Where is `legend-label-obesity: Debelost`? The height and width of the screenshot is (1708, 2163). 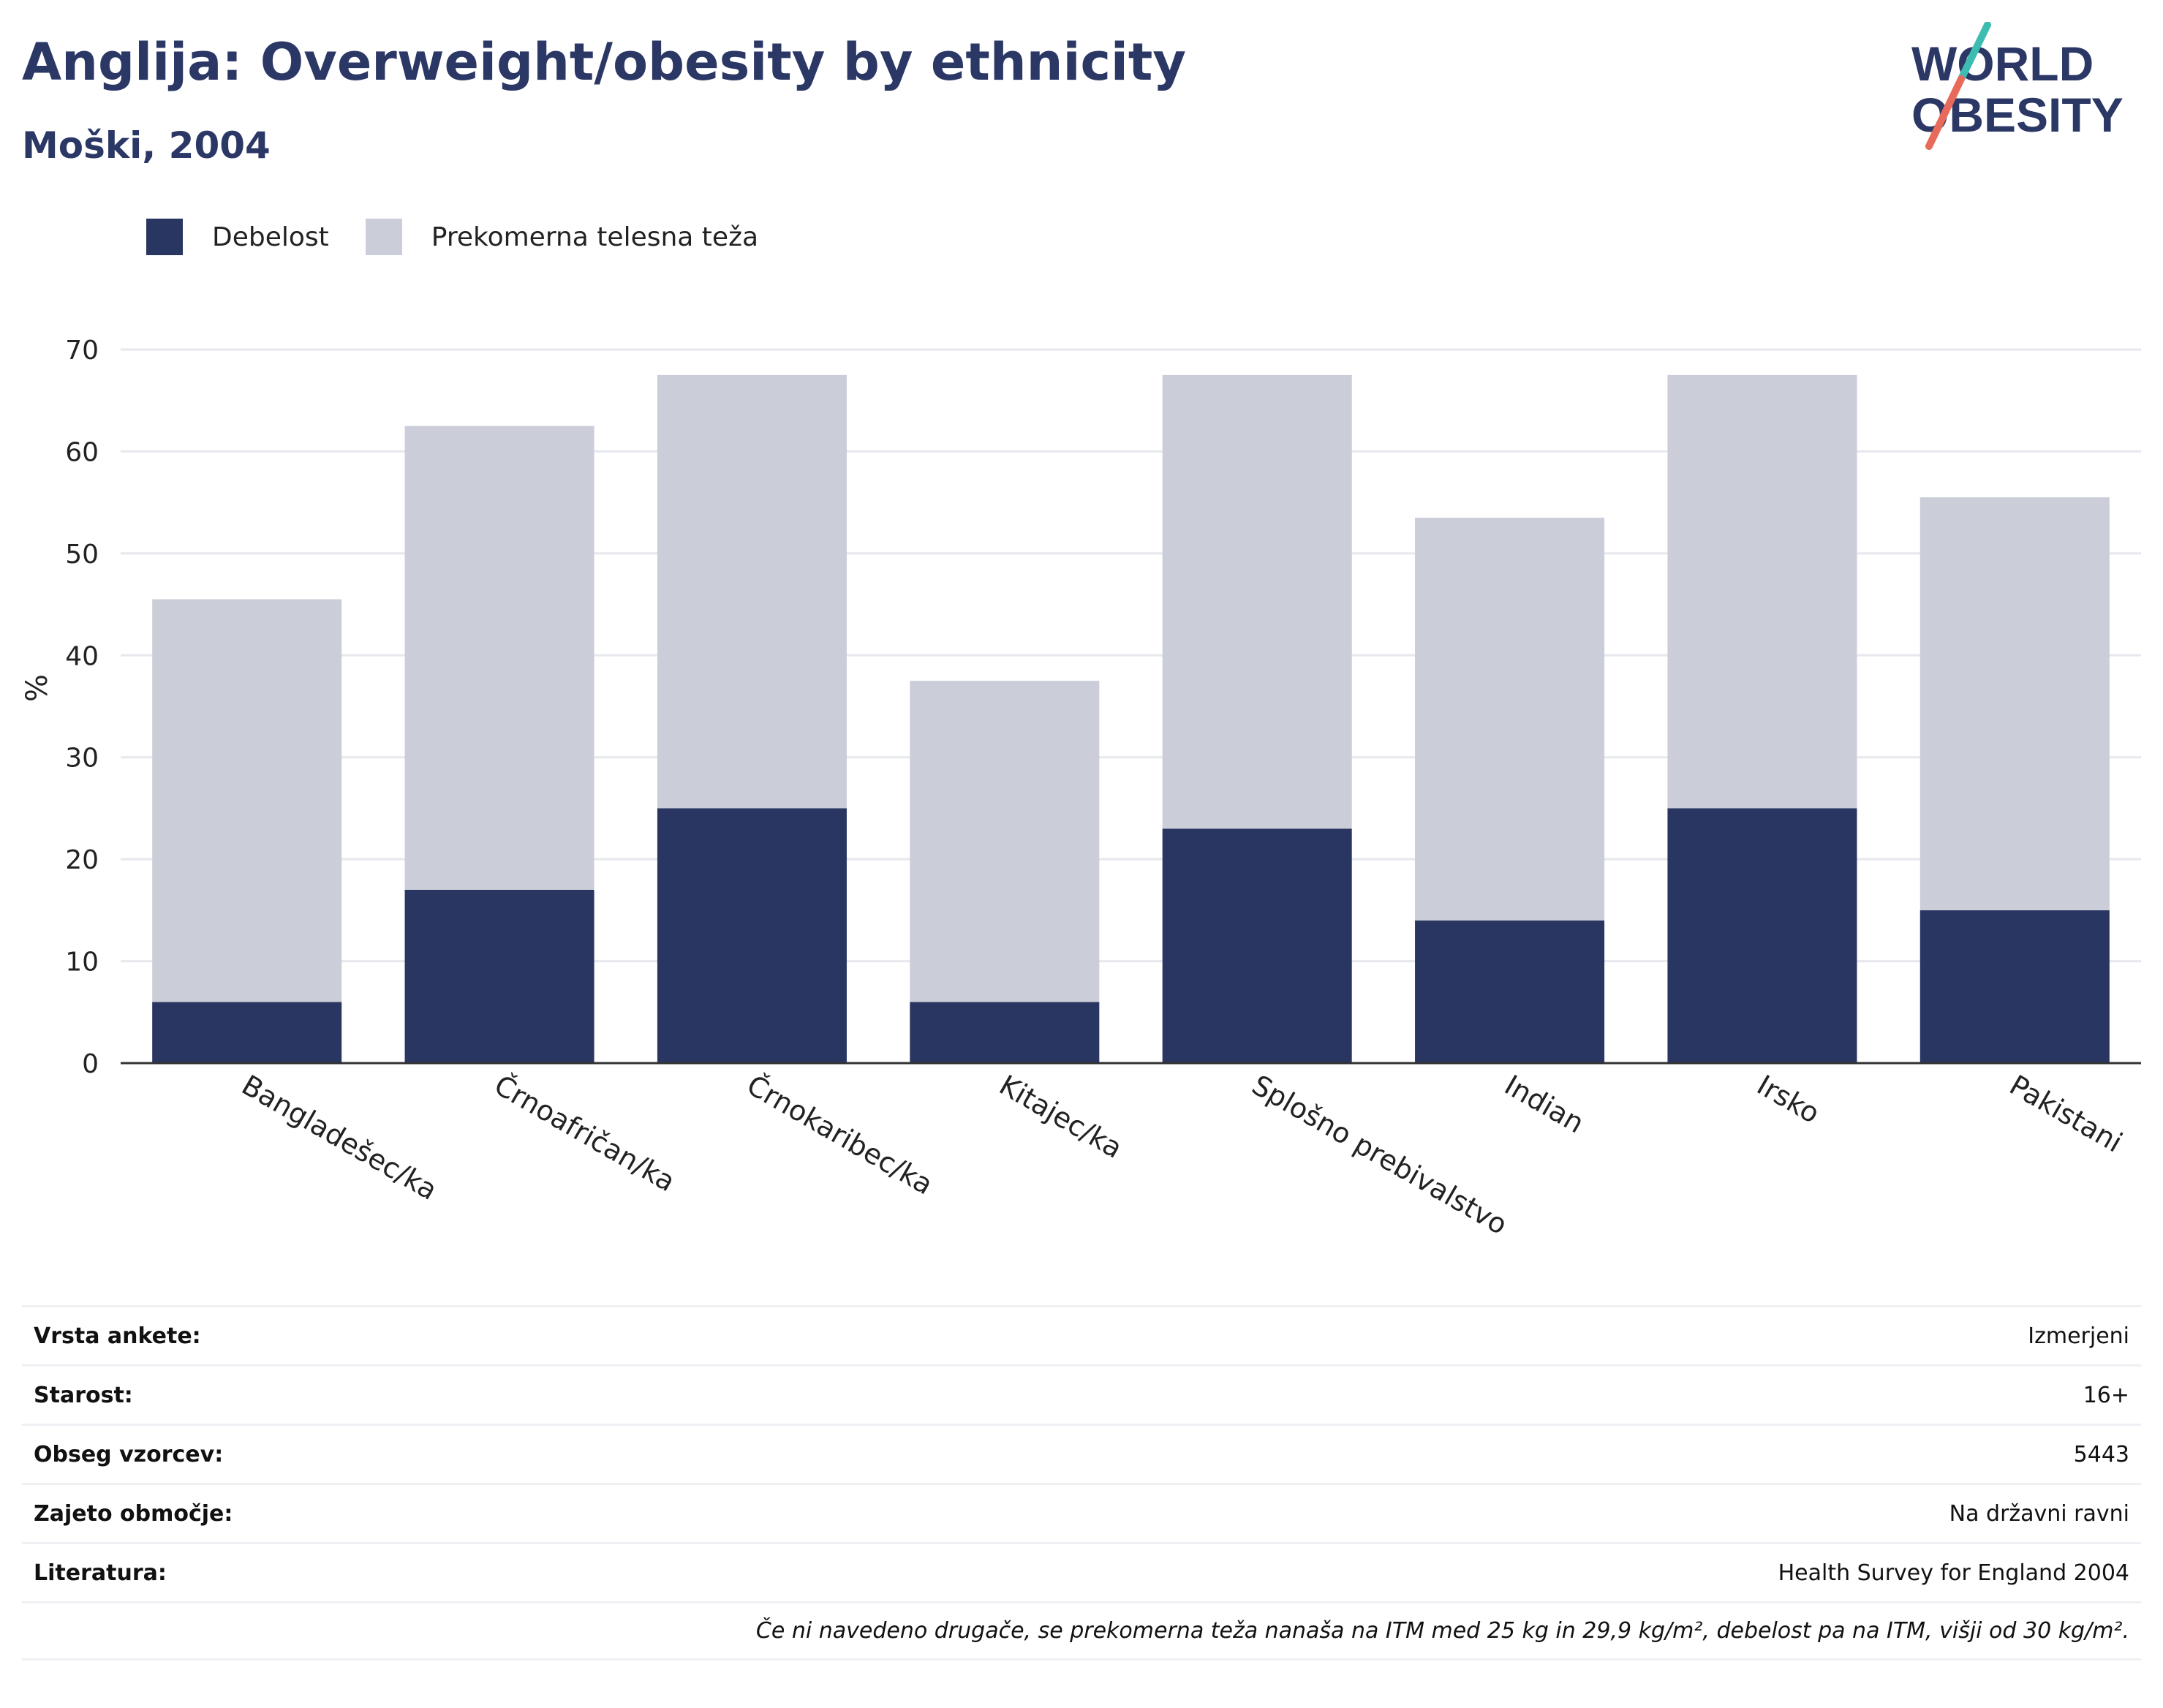 legend-label-obesity: Debelost is located at coordinates (270, 237).